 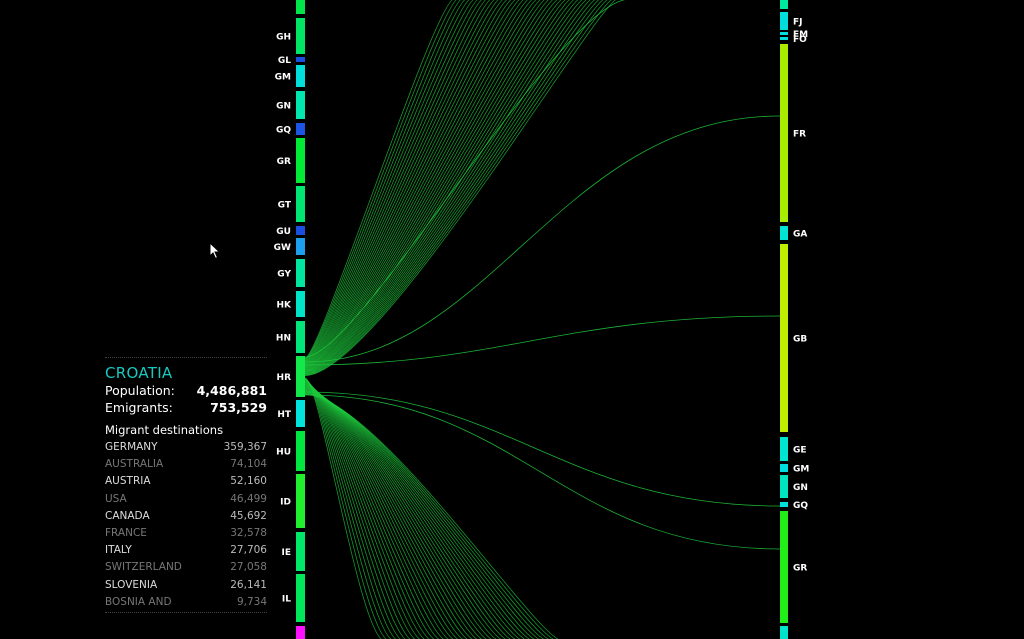 What do you see at coordinates (798, 23) in the screenshot?
I see `destination-country-code: FJ` at bounding box center [798, 23].